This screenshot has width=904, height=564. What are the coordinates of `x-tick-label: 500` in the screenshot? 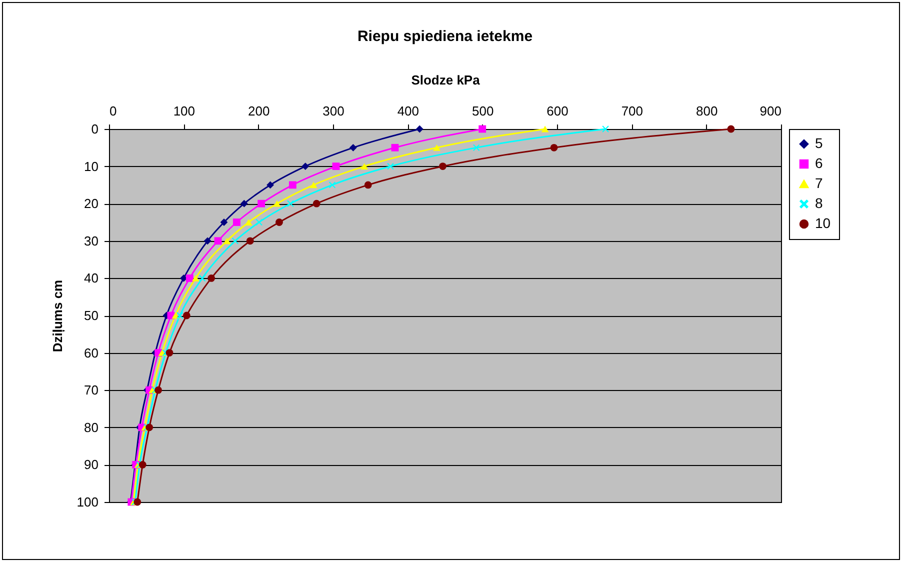 It's located at (483, 111).